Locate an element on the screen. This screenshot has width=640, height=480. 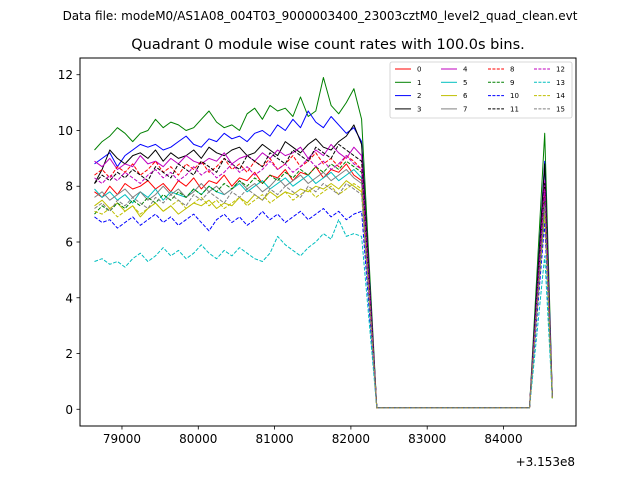
legend-entry: 7 is located at coordinates (454, 109).